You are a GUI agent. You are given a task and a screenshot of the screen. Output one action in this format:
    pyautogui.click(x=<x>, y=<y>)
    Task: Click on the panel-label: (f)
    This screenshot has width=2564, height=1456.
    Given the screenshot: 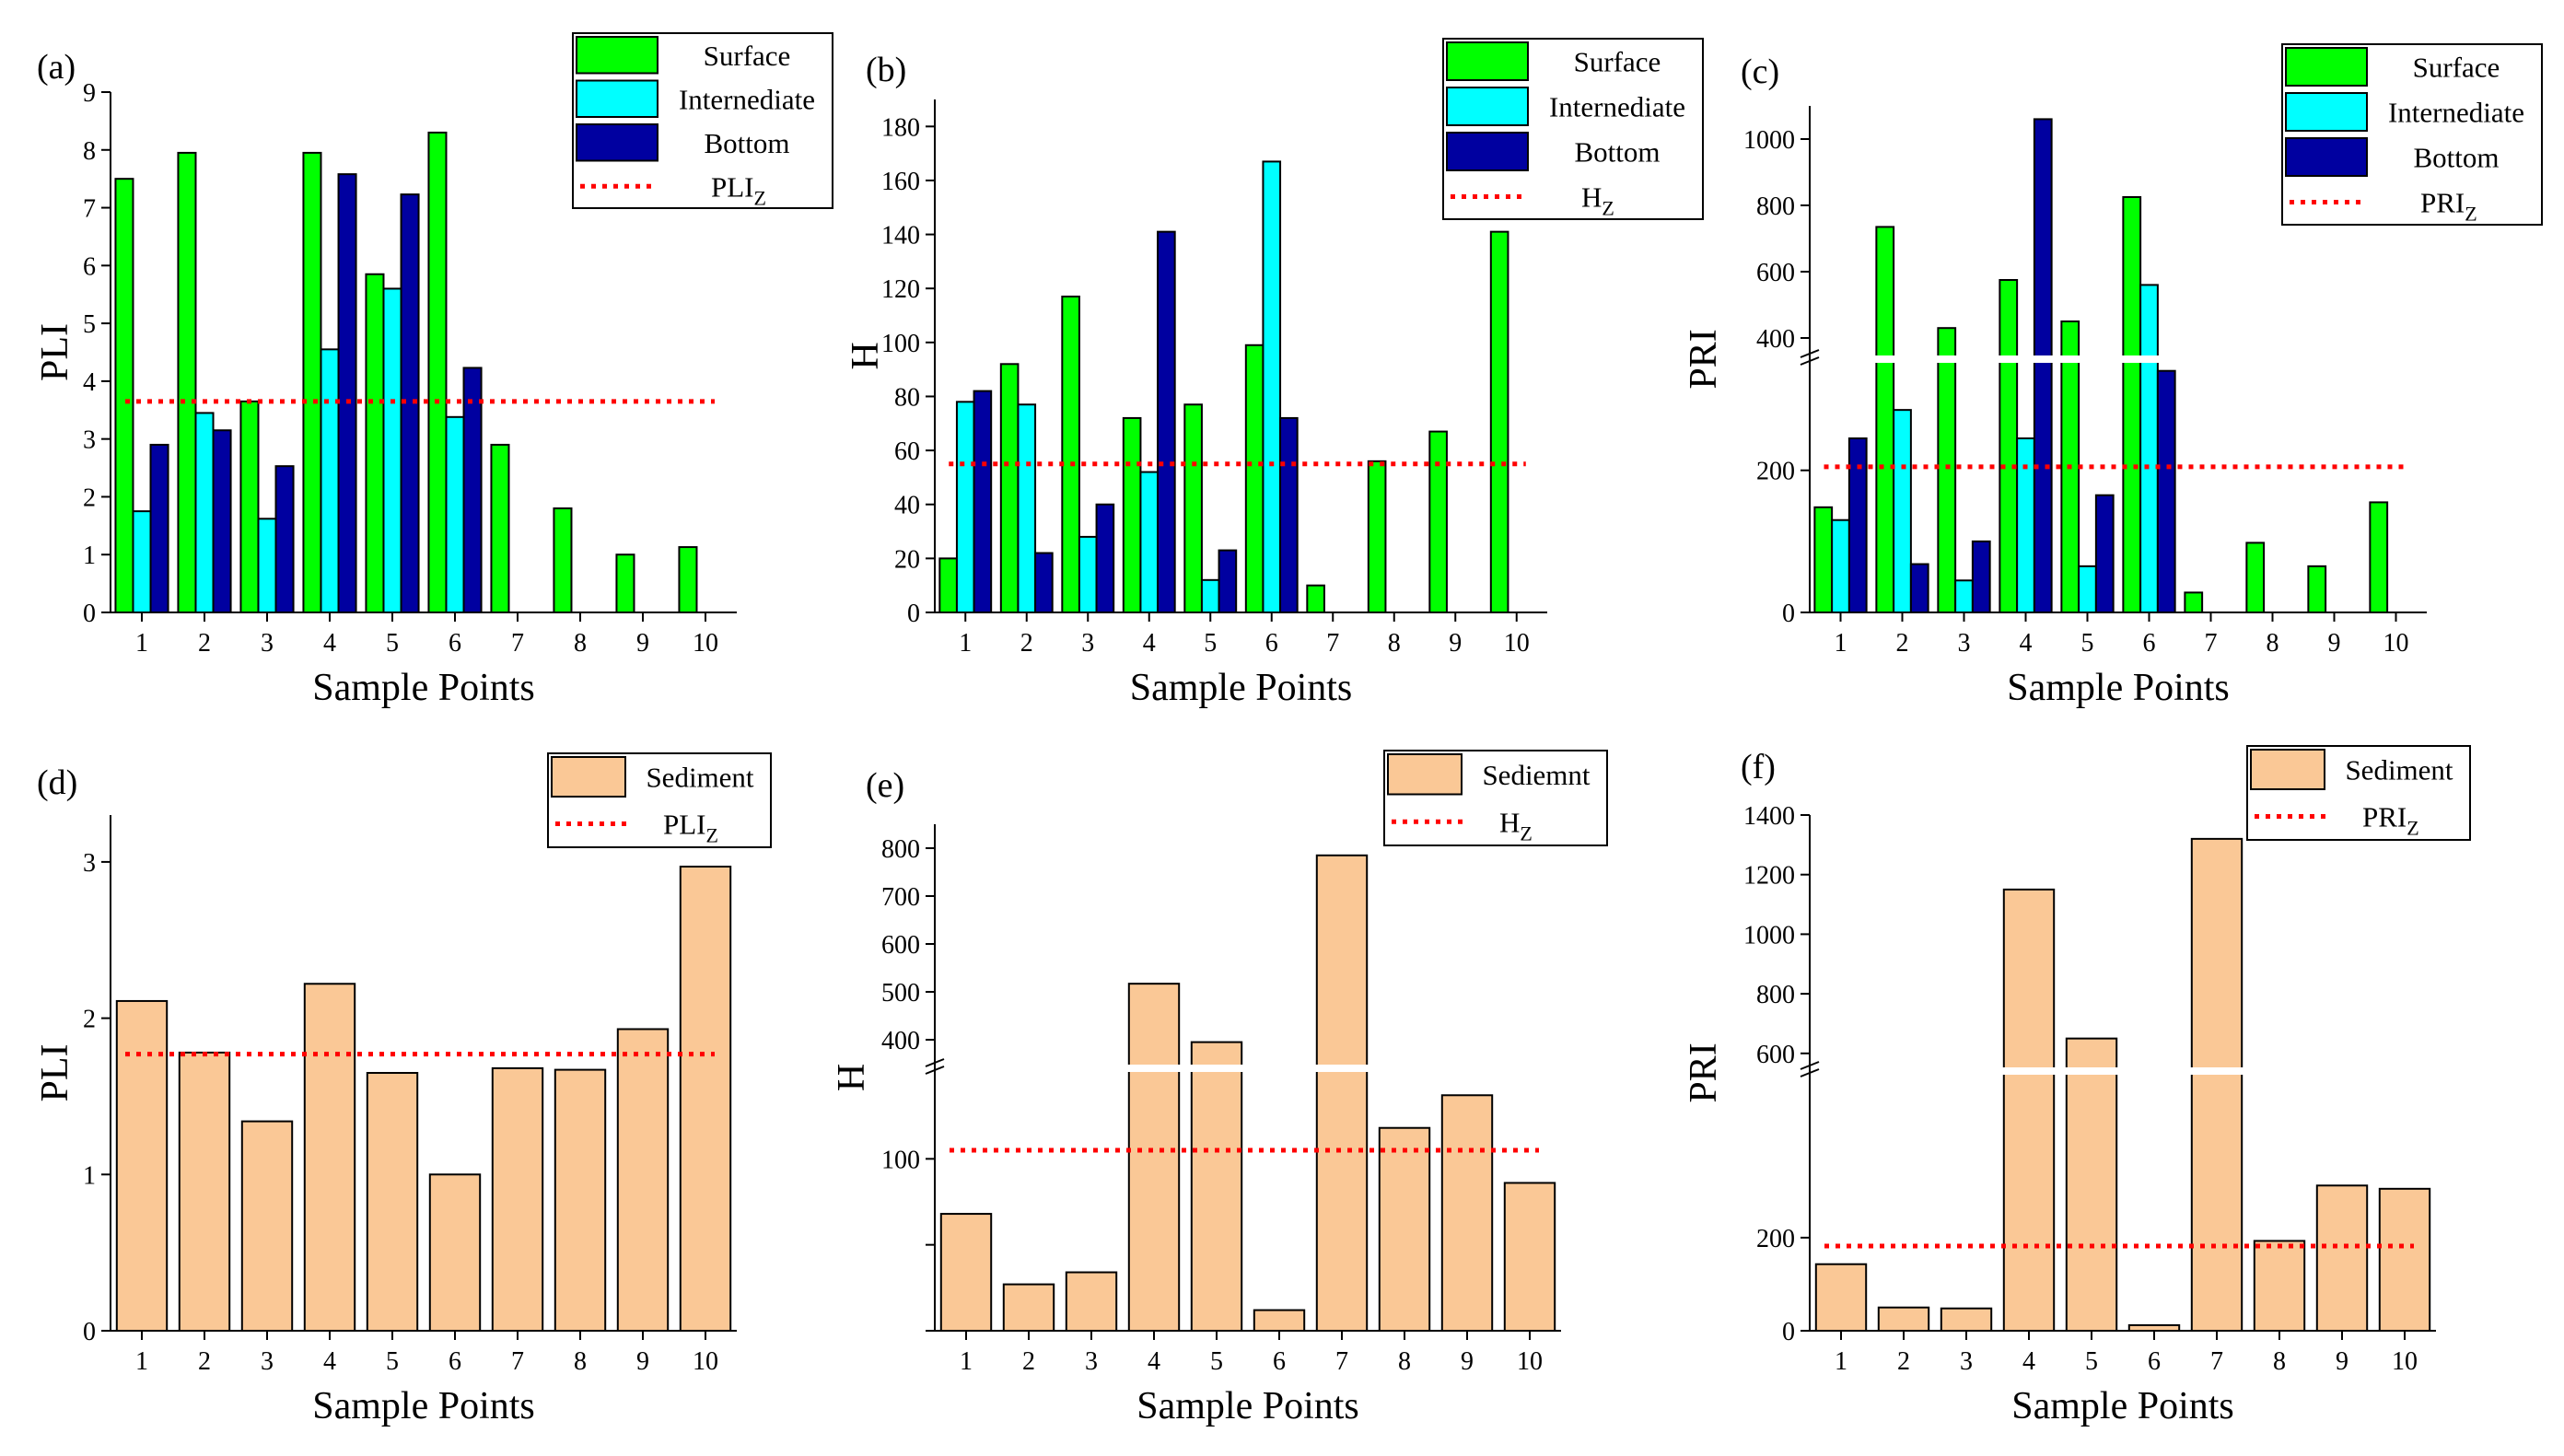 What is the action you would take?
    pyautogui.click(x=1759, y=767)
    